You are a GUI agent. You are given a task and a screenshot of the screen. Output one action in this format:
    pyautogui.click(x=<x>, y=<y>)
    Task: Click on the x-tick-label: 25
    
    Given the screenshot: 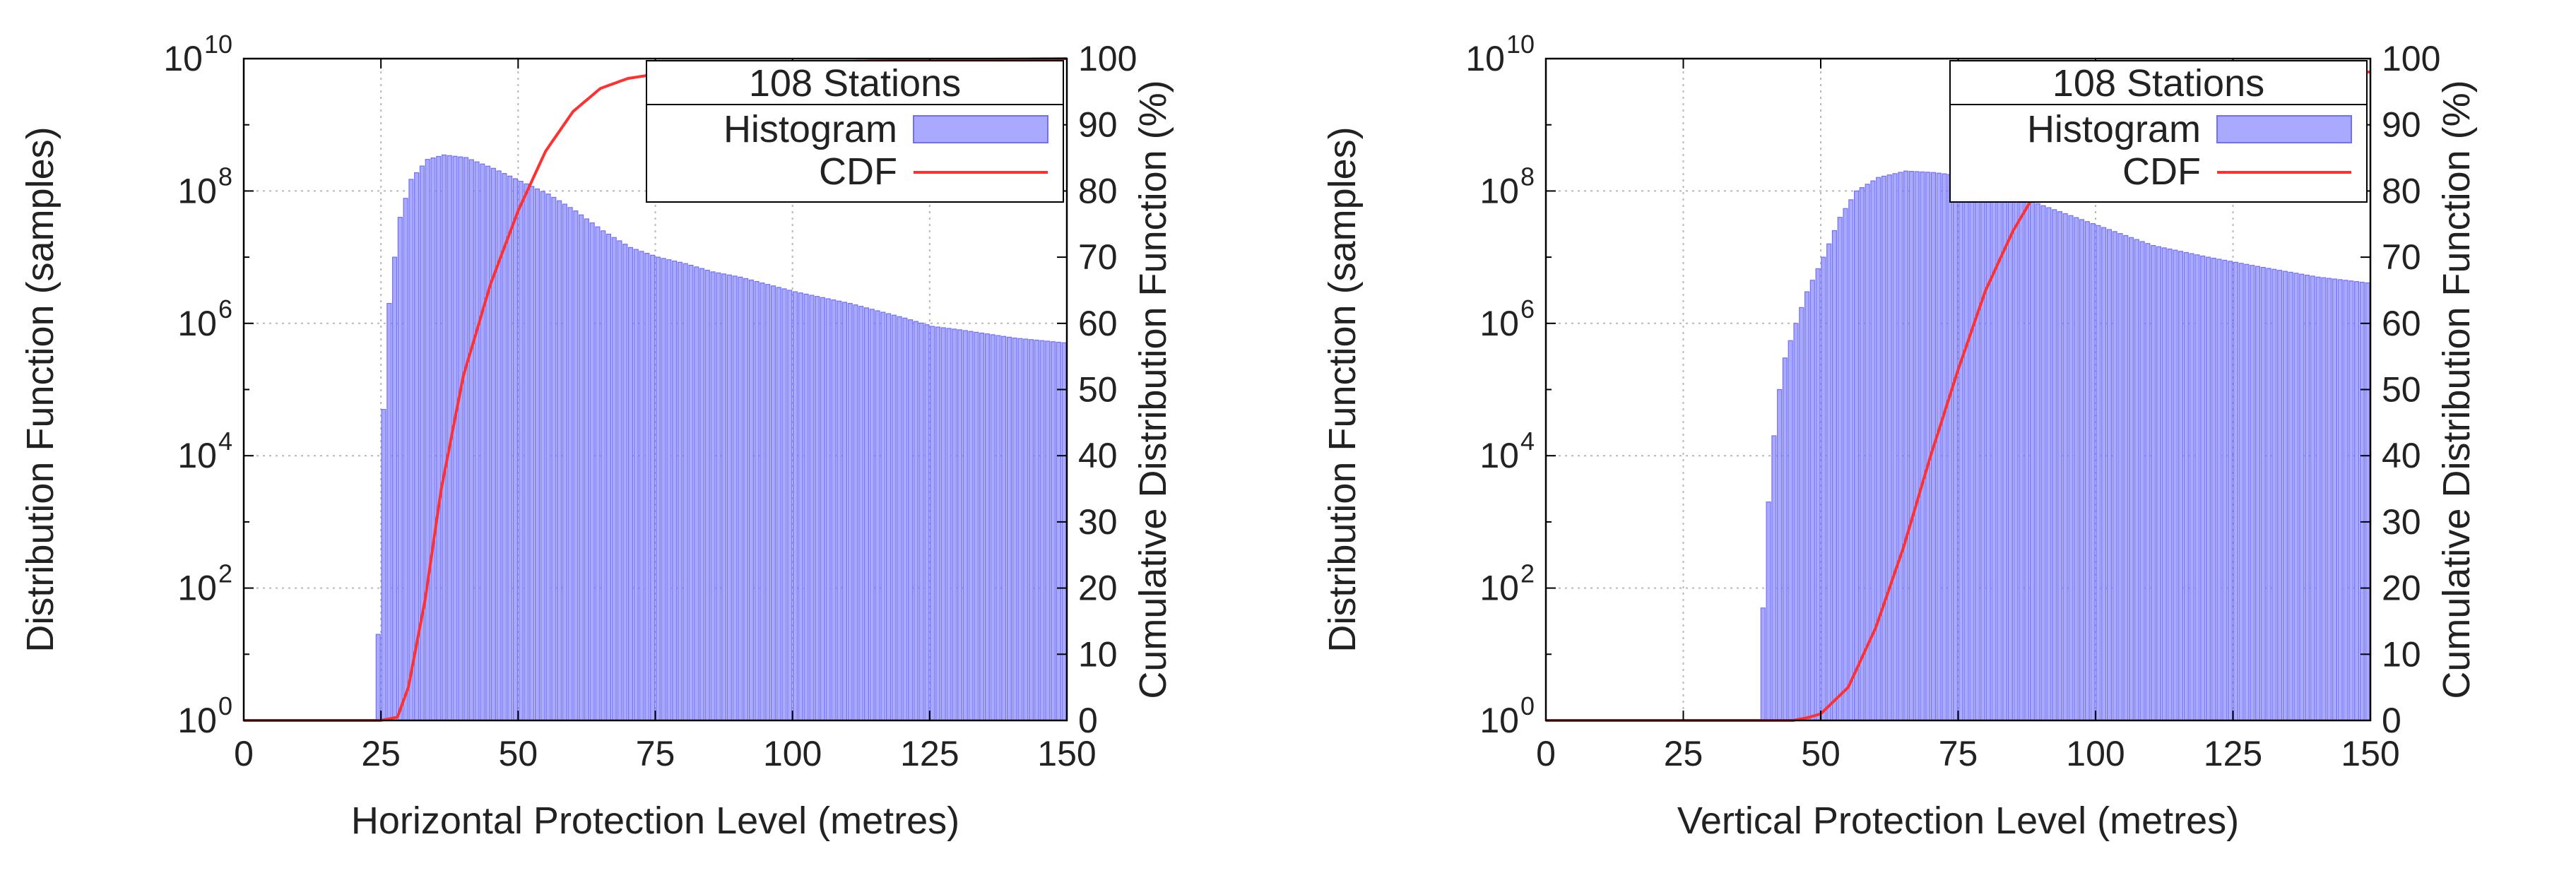 What is the action you would take?
    pyautogui.click(x=381, y=754)
    